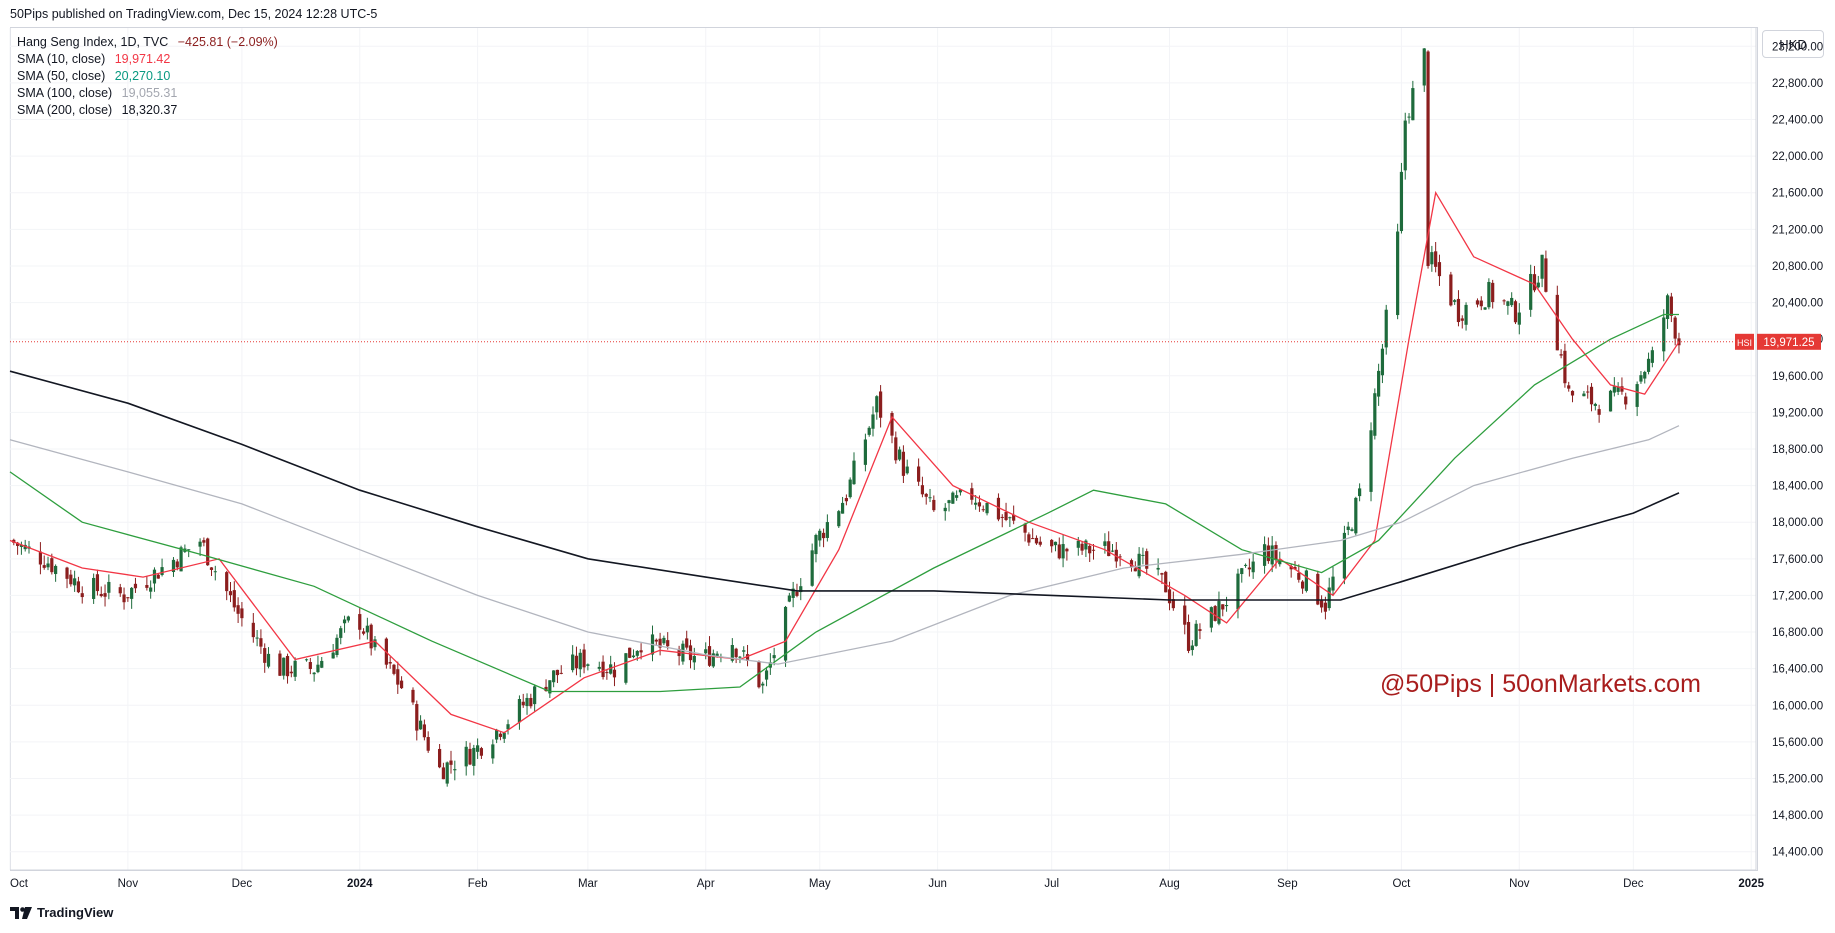  What do you see at coordinates (21, 912) in the screenshot?
I see `tradingview-logo-icon` at bounding box center [21, 912].